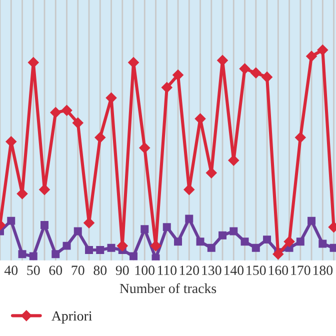 The height and width of the screenshot is (336, 336). I want to click on x-tick-label: 170, so click(300, 271).